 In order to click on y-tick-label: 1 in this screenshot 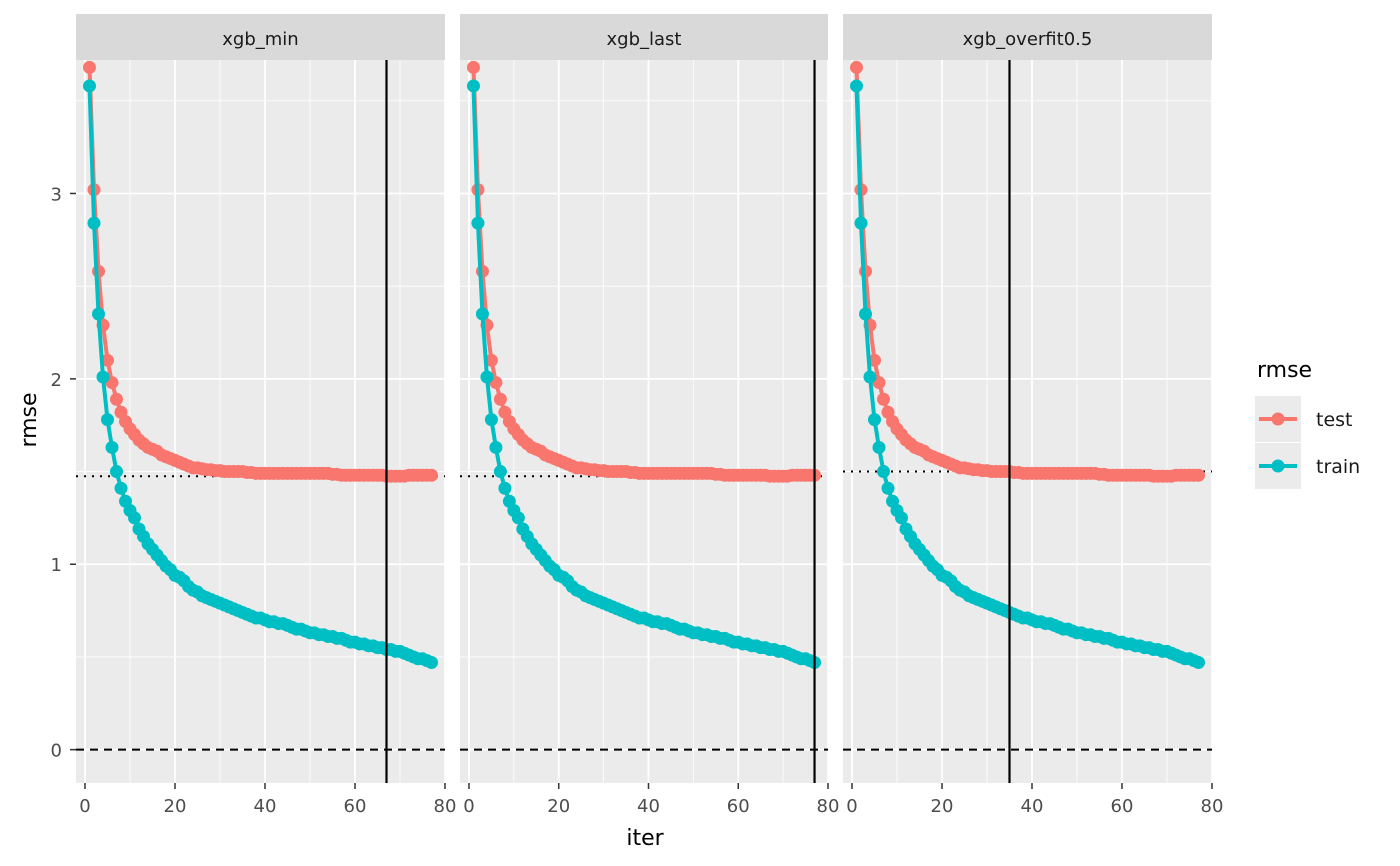, I will do `click(56, 565)`.